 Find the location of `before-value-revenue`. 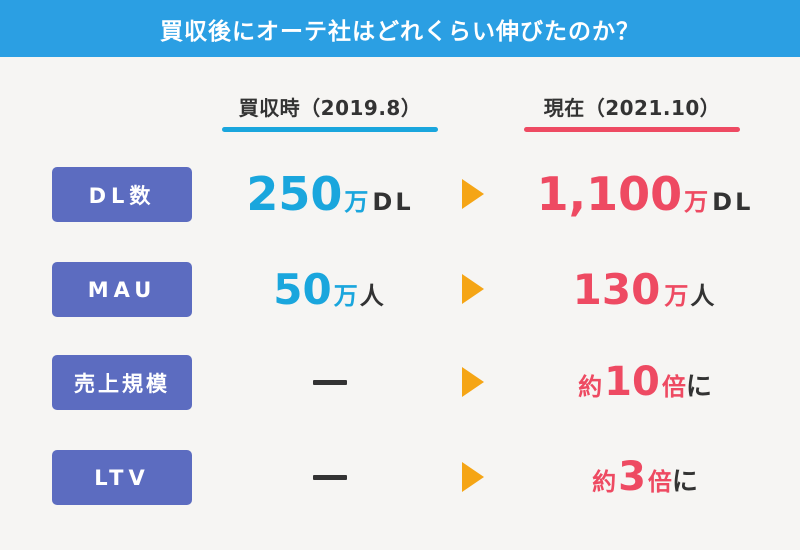

before-value-revenue is located at coordinates (330, 382).